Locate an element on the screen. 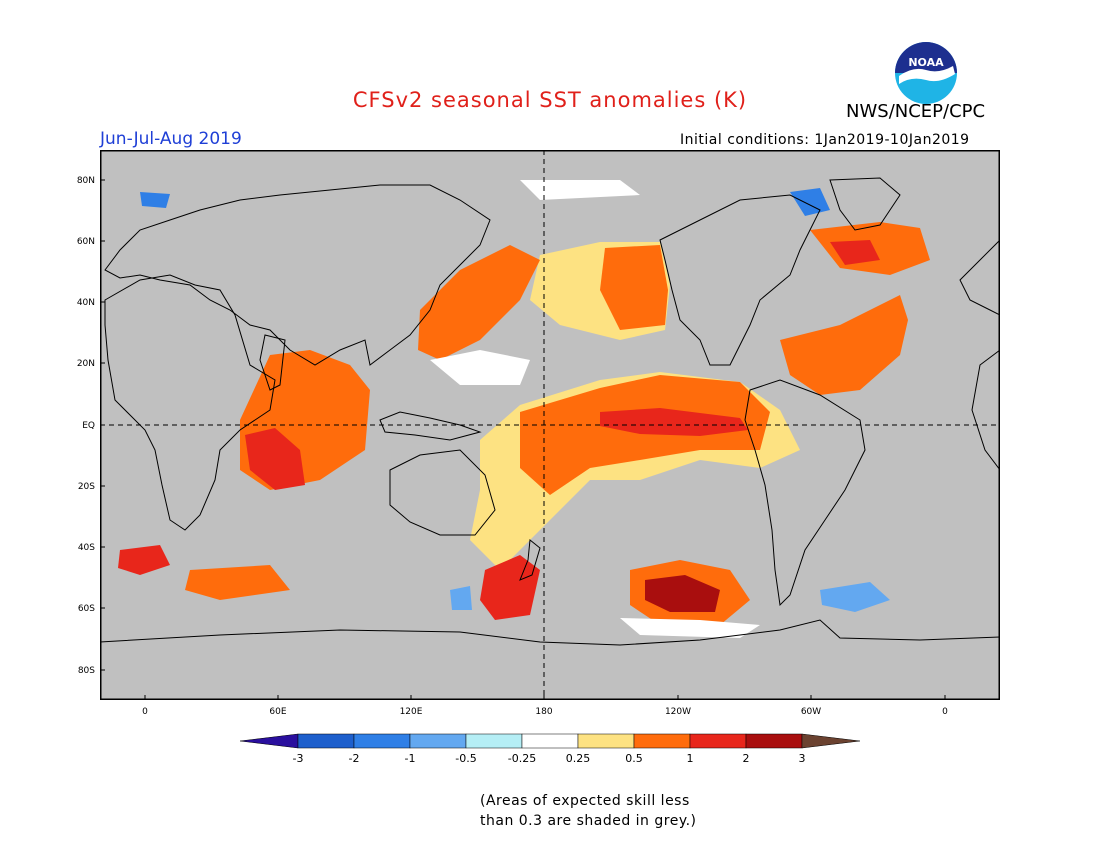 This screenshot has height=850, width=1100. lat-label: 60S is located at coordinates (86, 609).